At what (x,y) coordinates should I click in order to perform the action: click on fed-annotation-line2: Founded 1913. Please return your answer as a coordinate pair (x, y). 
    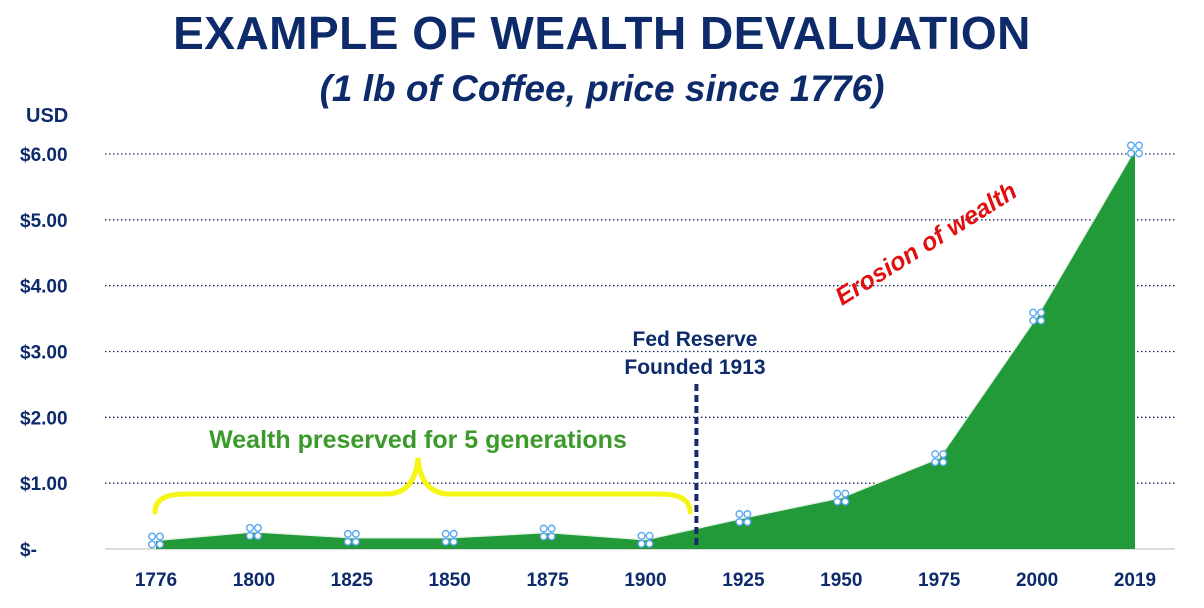
    Looking at the image, I should click on (694, 367).